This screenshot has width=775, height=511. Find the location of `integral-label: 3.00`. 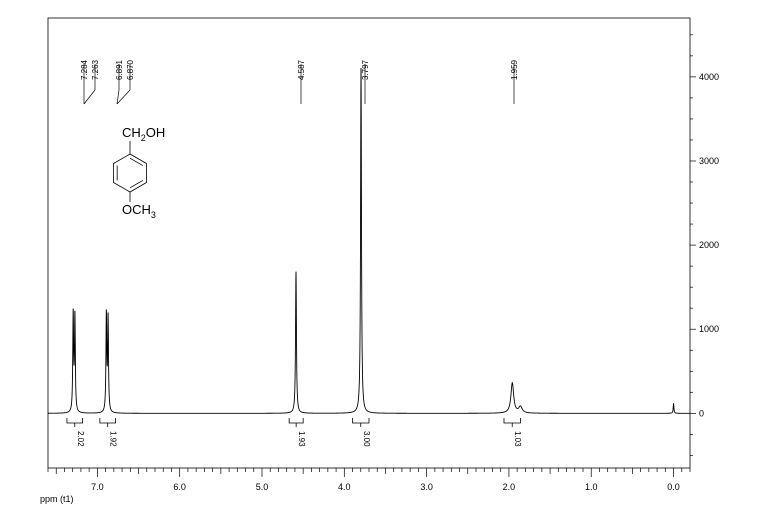

integral-label: 3.00 is located at coordinates (366, 439).